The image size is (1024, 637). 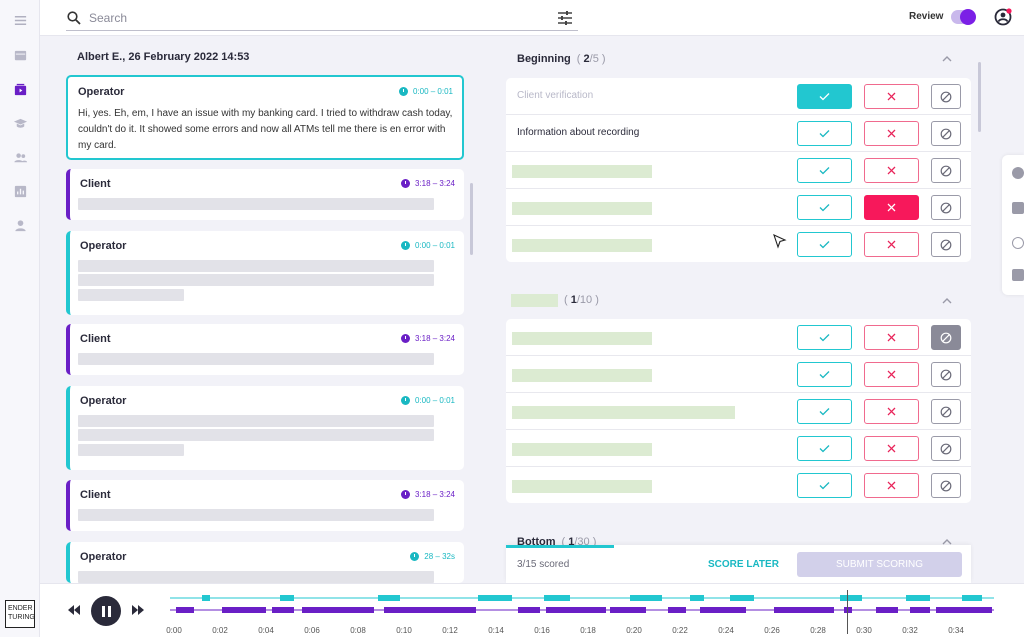 What do you see at coordinates (20, 191) in the screenshot?
I see `analytics-icon` at bounding box center [20, 191].